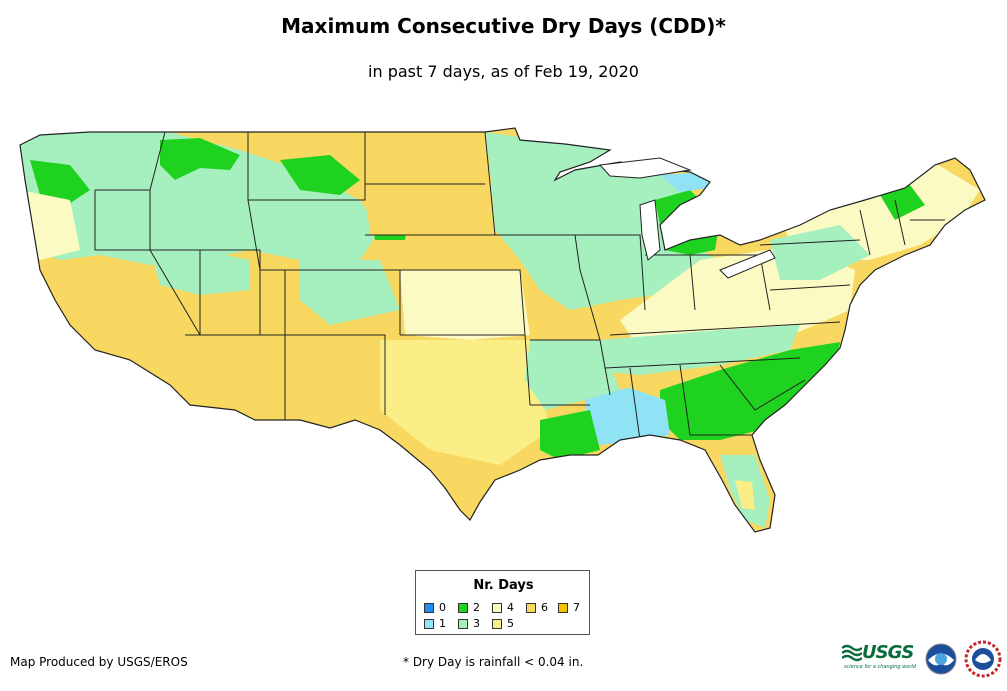  Describe the element at coordinates (983, 659) in the screenshot. I see `nws-logo-icon` at that location.